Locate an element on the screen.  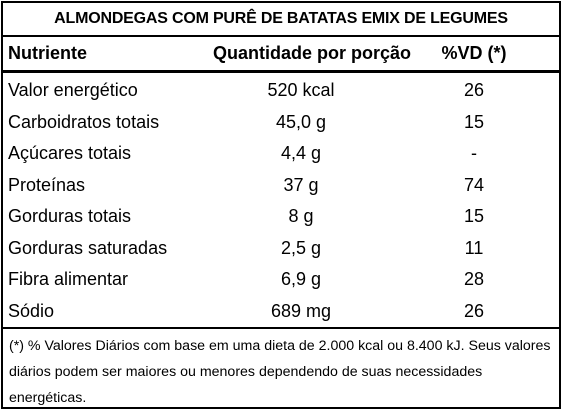
table-row: Gorduras saturadas 2,5 g 11 is located at coordinates (281, 249).